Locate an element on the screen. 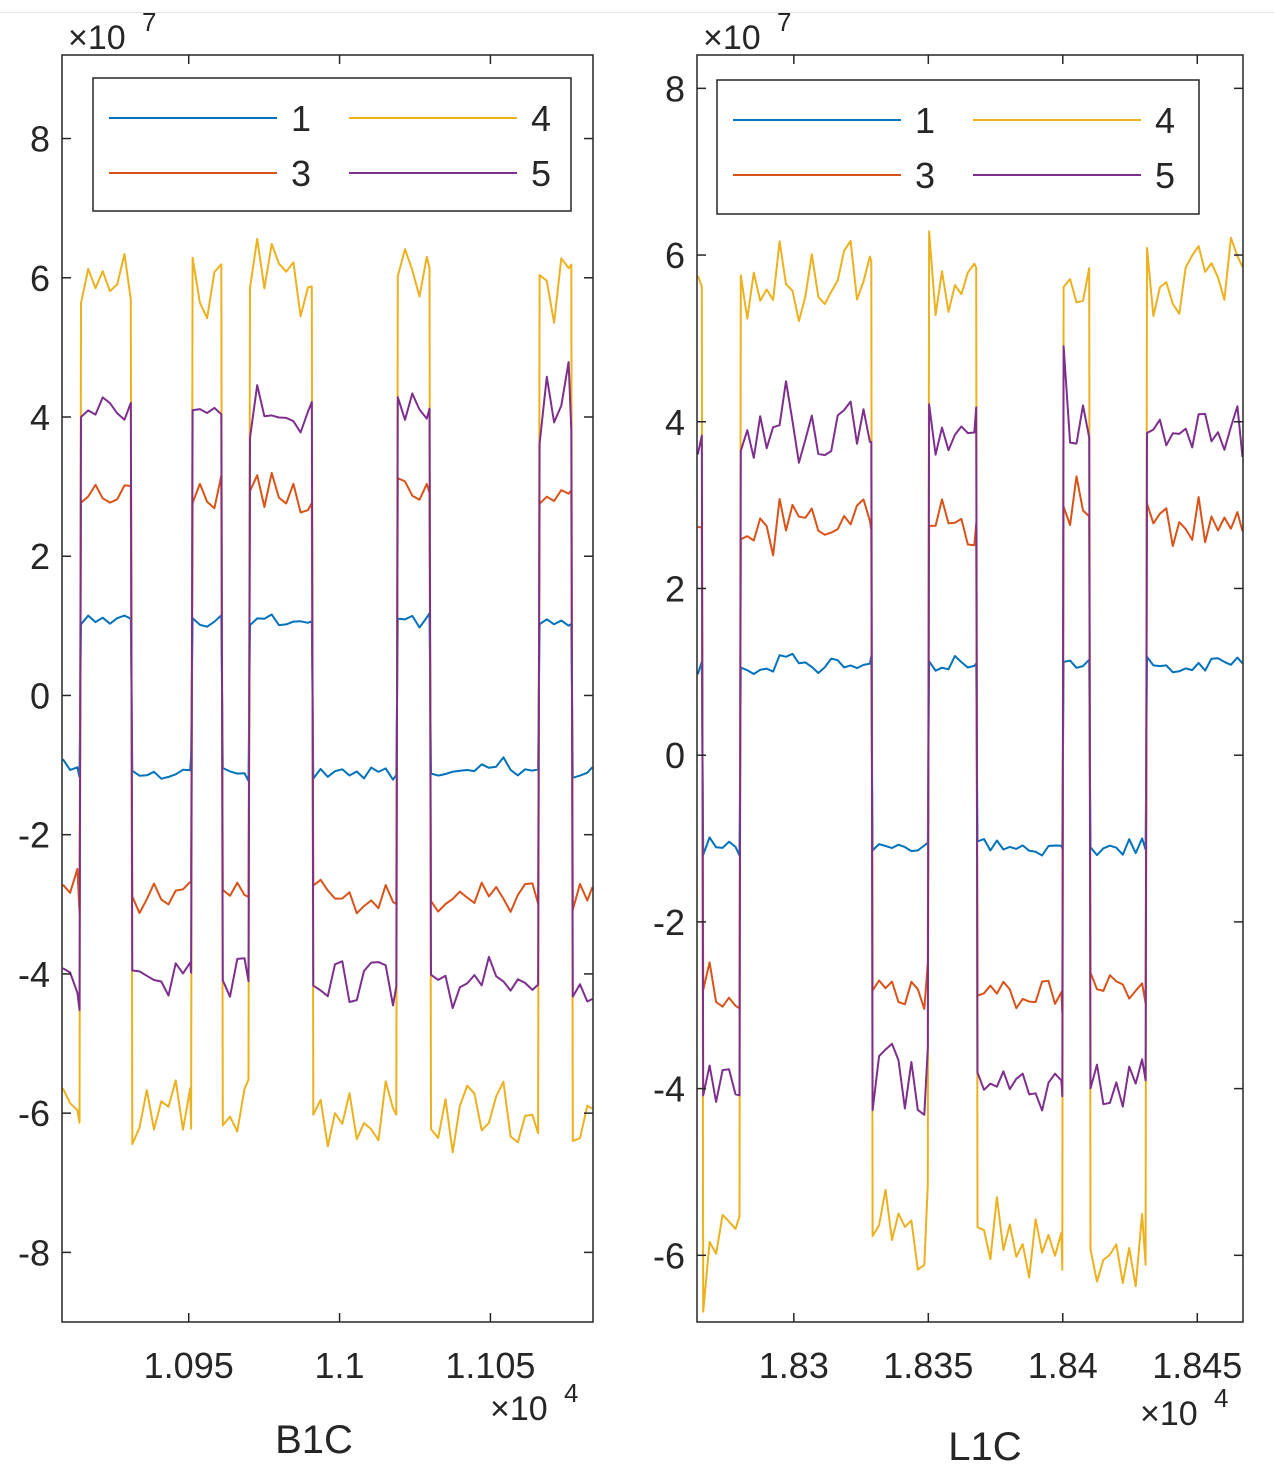 The image size is (1274, 1484). x-axis-title: B1C is located at coordinates (314, 1440).